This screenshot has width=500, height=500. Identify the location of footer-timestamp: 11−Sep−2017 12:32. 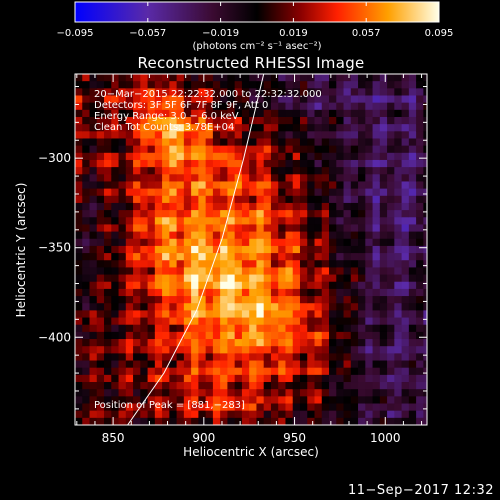
(420, 490).